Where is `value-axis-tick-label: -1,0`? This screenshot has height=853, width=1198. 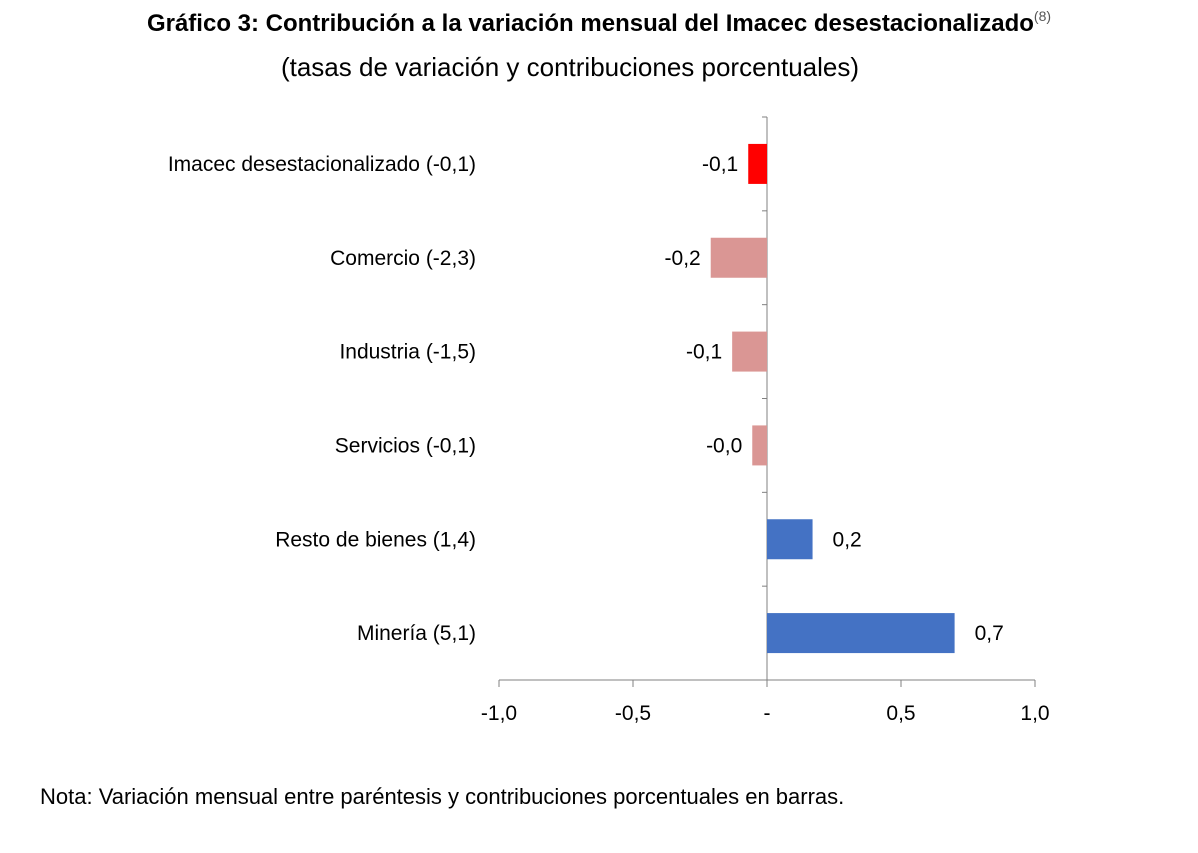
value-axis-tick-label: -1,0 is located at coordinates (499, 713).